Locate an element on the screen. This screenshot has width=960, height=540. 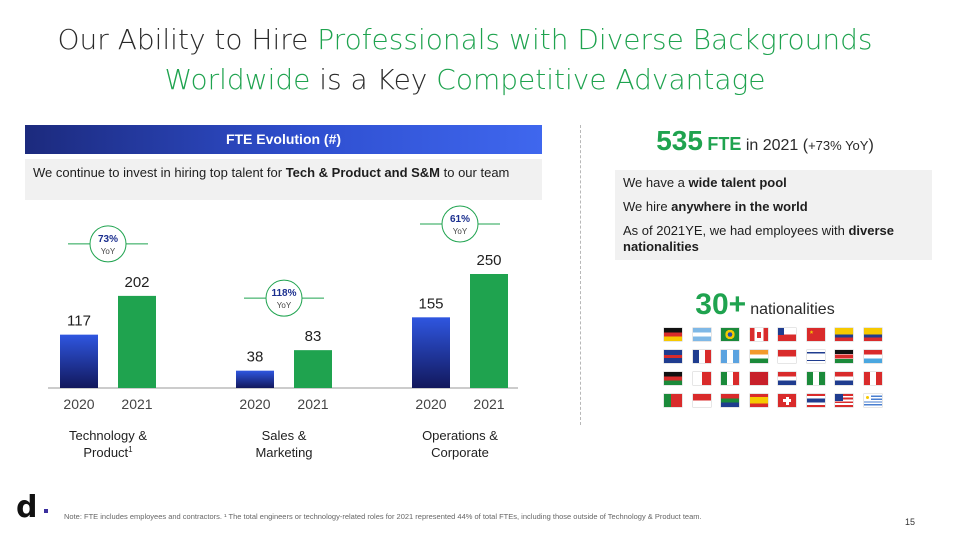
colombia-flag is located at coordinates (844, 334).